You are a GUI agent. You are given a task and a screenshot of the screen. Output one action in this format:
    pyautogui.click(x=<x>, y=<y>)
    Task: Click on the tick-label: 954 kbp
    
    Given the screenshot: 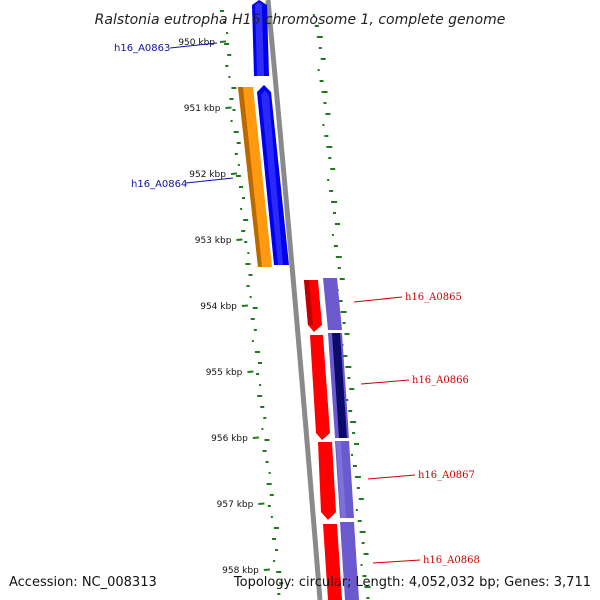 What is the action you would take?
    pyautogui.click(x=218, y=307)
    